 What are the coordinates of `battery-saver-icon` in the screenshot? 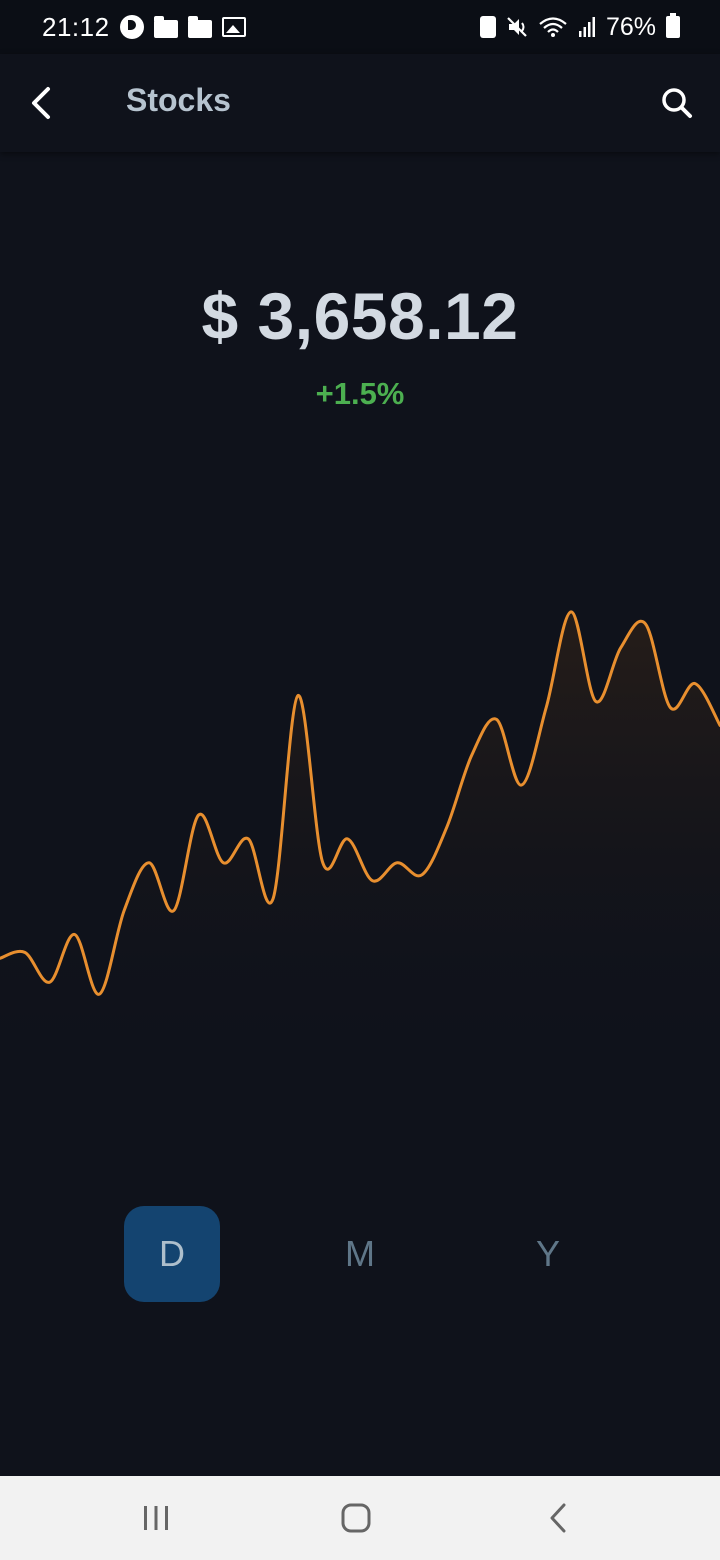 It's located at (487, 27).